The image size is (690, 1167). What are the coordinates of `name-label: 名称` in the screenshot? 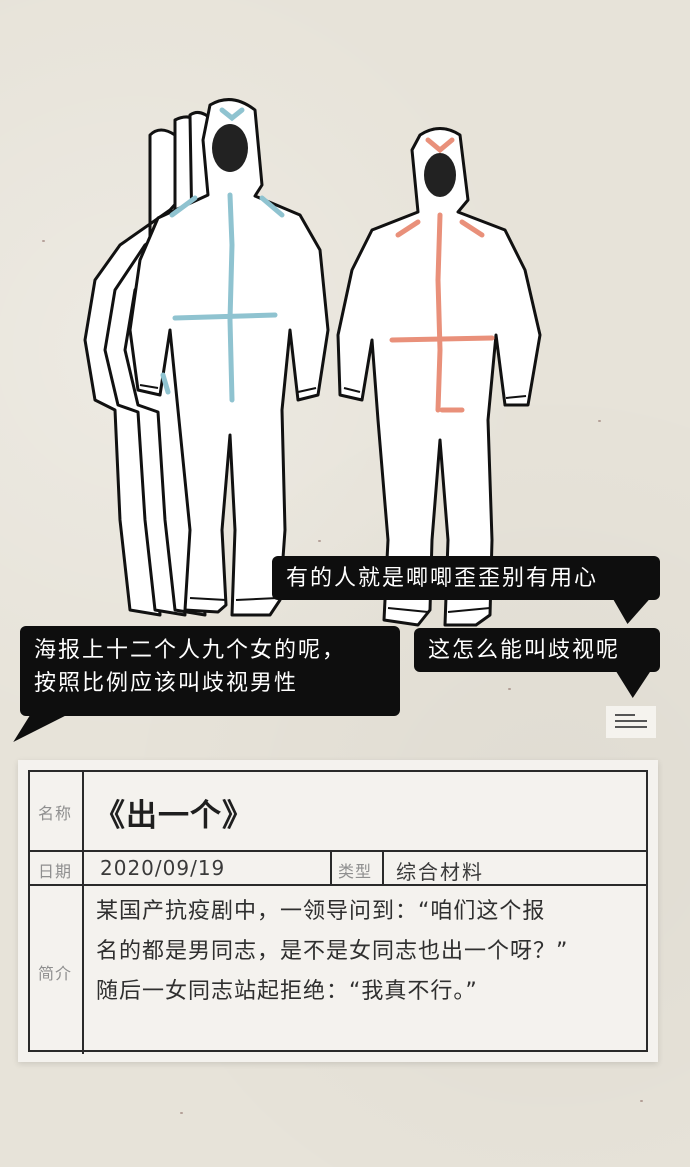 It's located at (55, 813).